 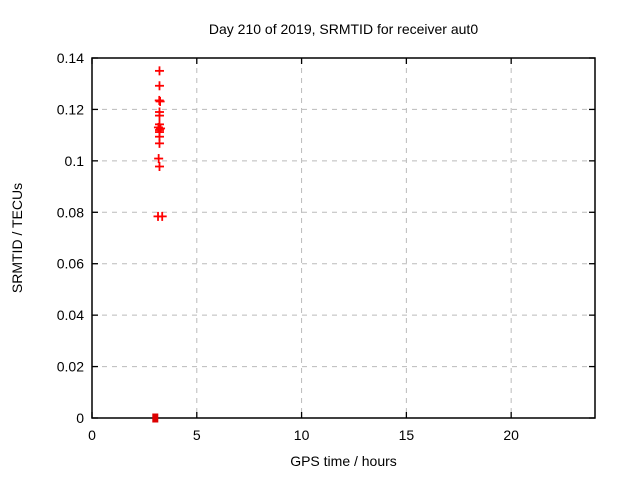 What do you see at coordinates (511, 435) in the screenshot?
I see `x-tick-label: 20` at bounding box center [511, 435].